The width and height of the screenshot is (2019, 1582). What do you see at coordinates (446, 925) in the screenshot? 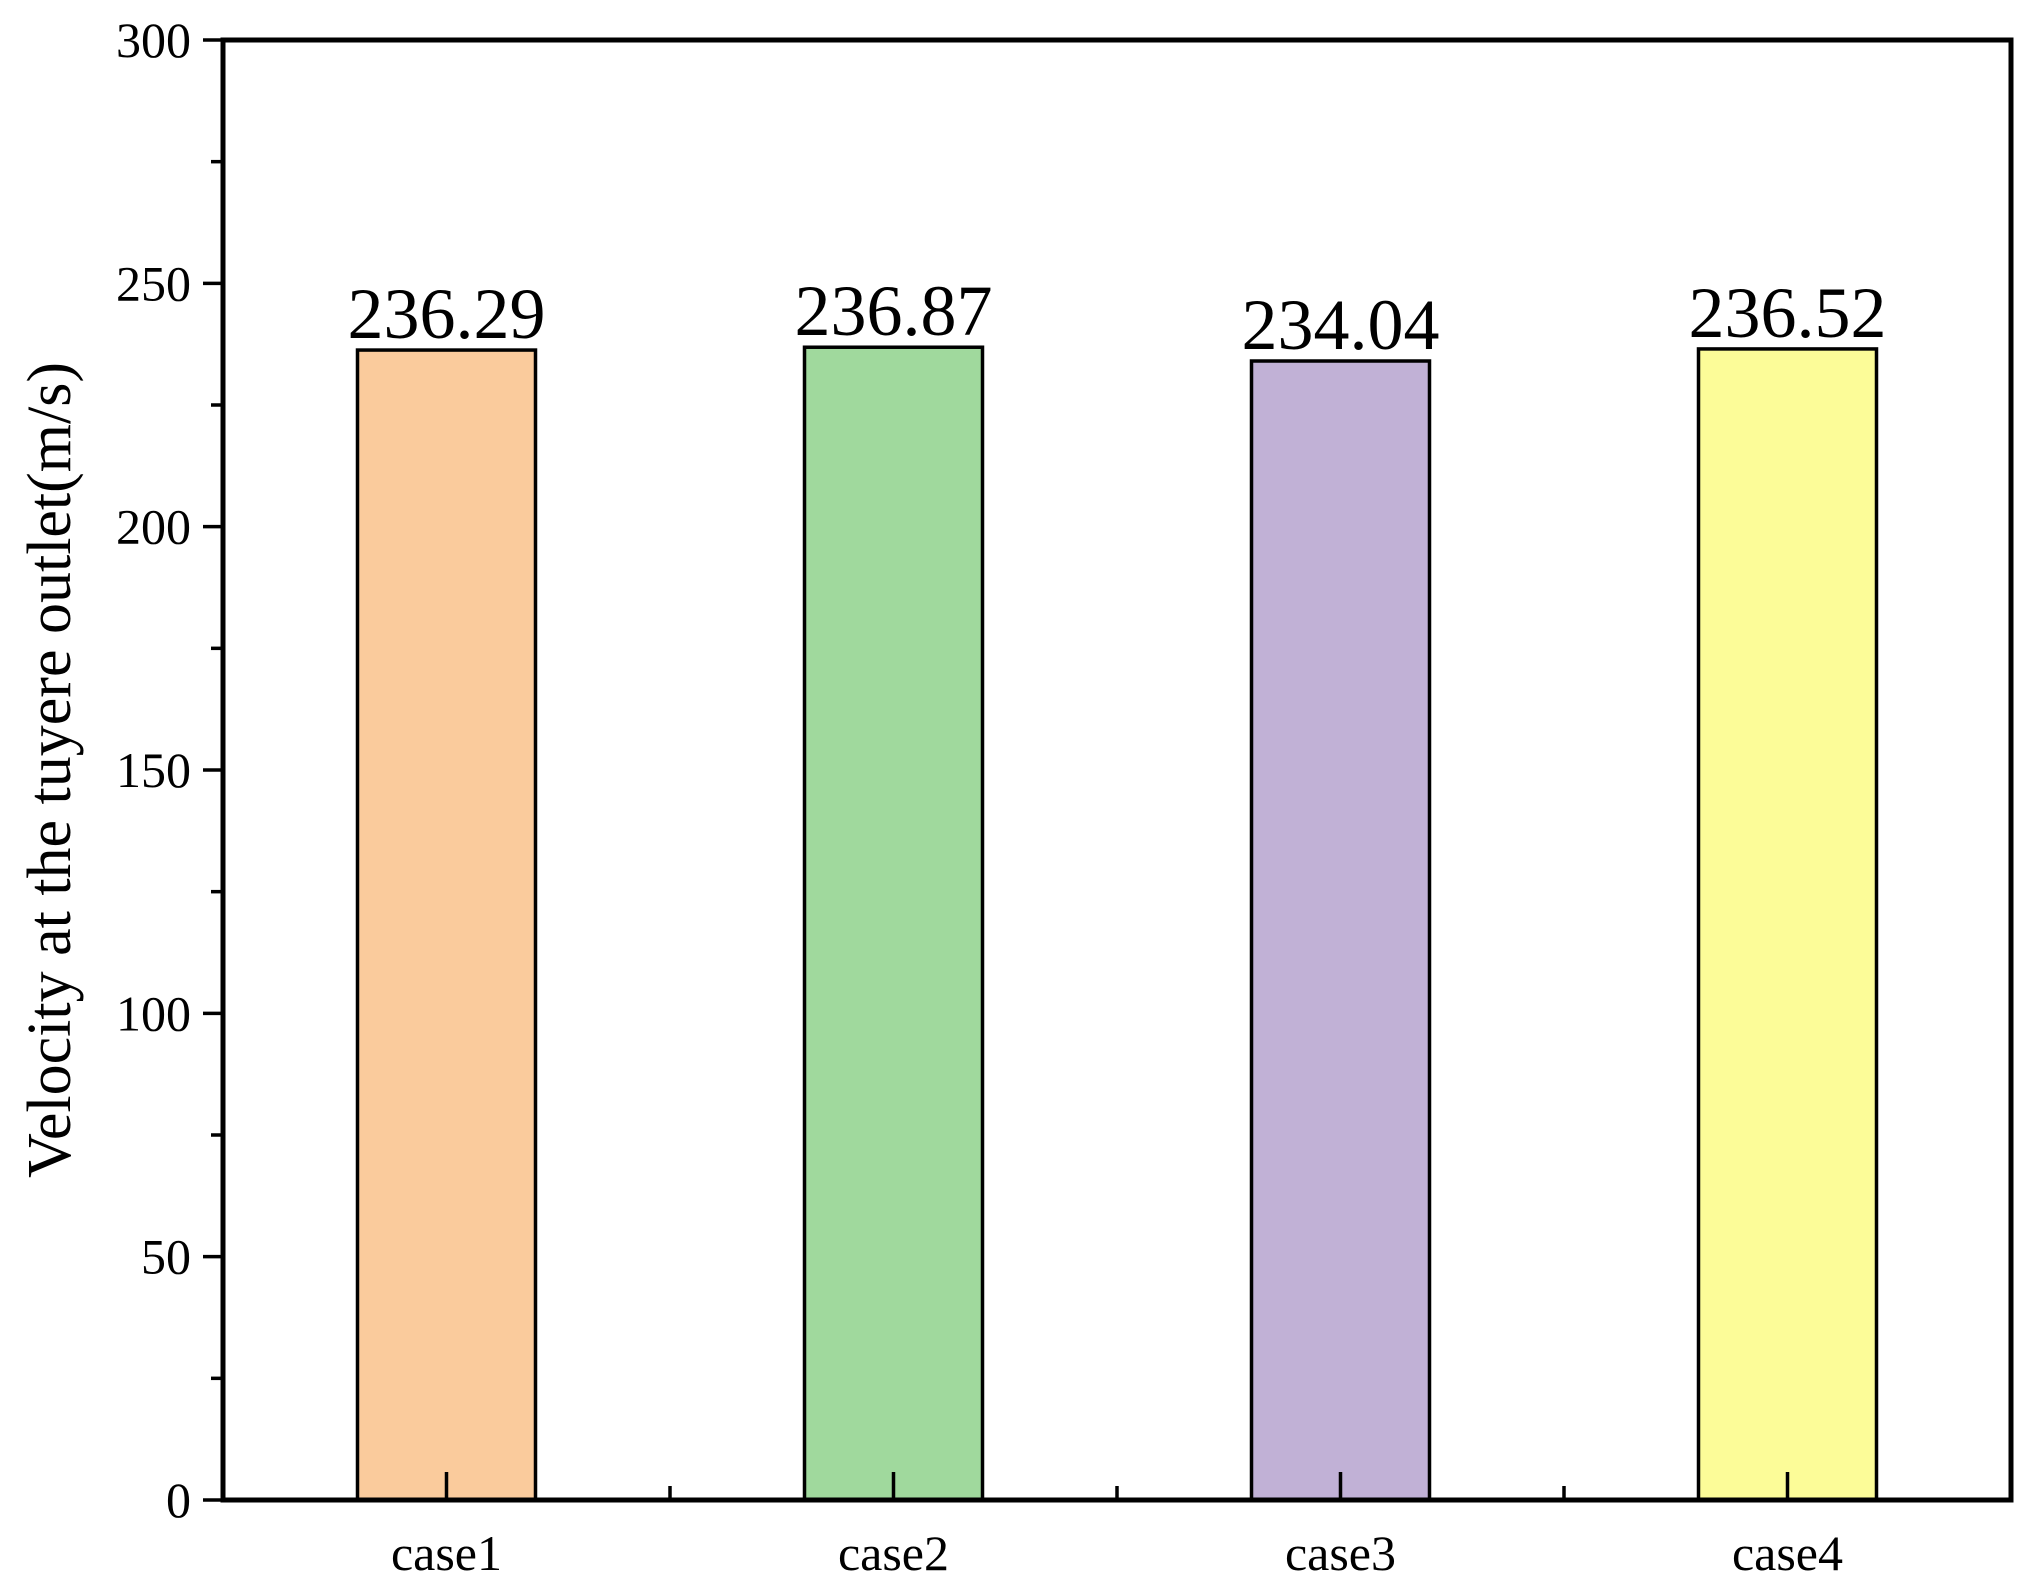
I see `bar-case1` at bounding box center [446, 925].